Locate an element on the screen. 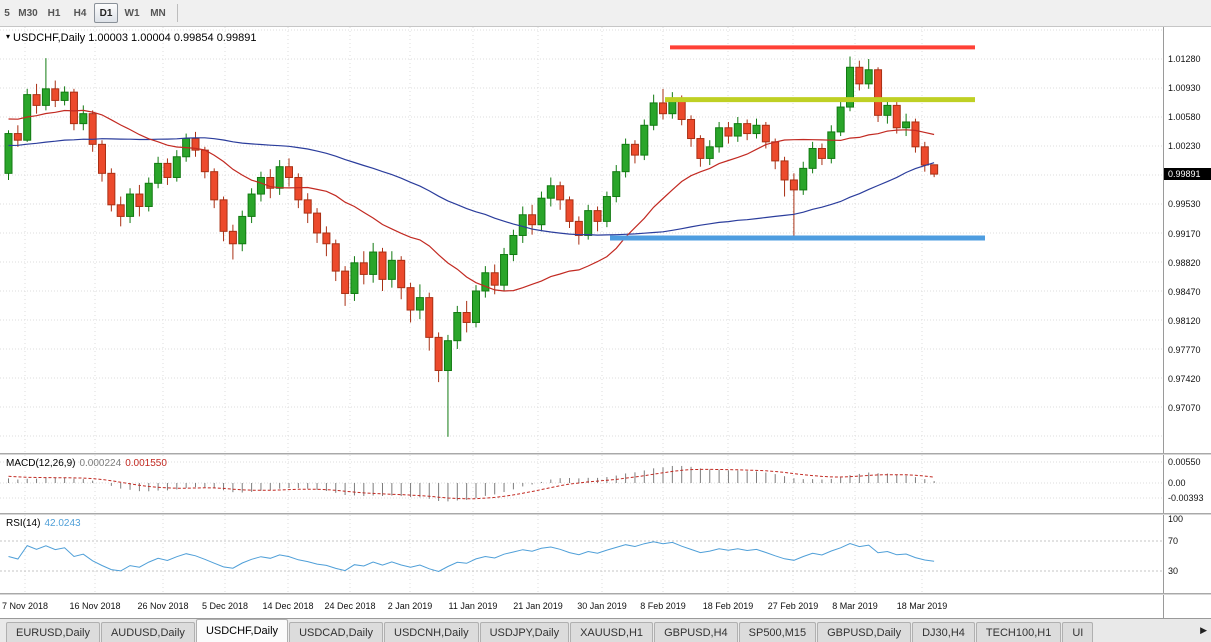 This screenshot has height=642, width=1211. price-scale-label: 1.00930 is located at coordinates (1184, 87).